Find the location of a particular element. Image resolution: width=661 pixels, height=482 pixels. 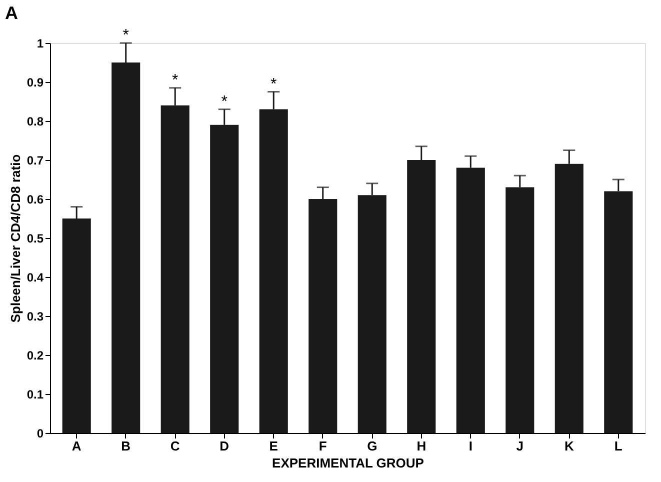

x-tick-label: E is located at coordinates (273, 446).